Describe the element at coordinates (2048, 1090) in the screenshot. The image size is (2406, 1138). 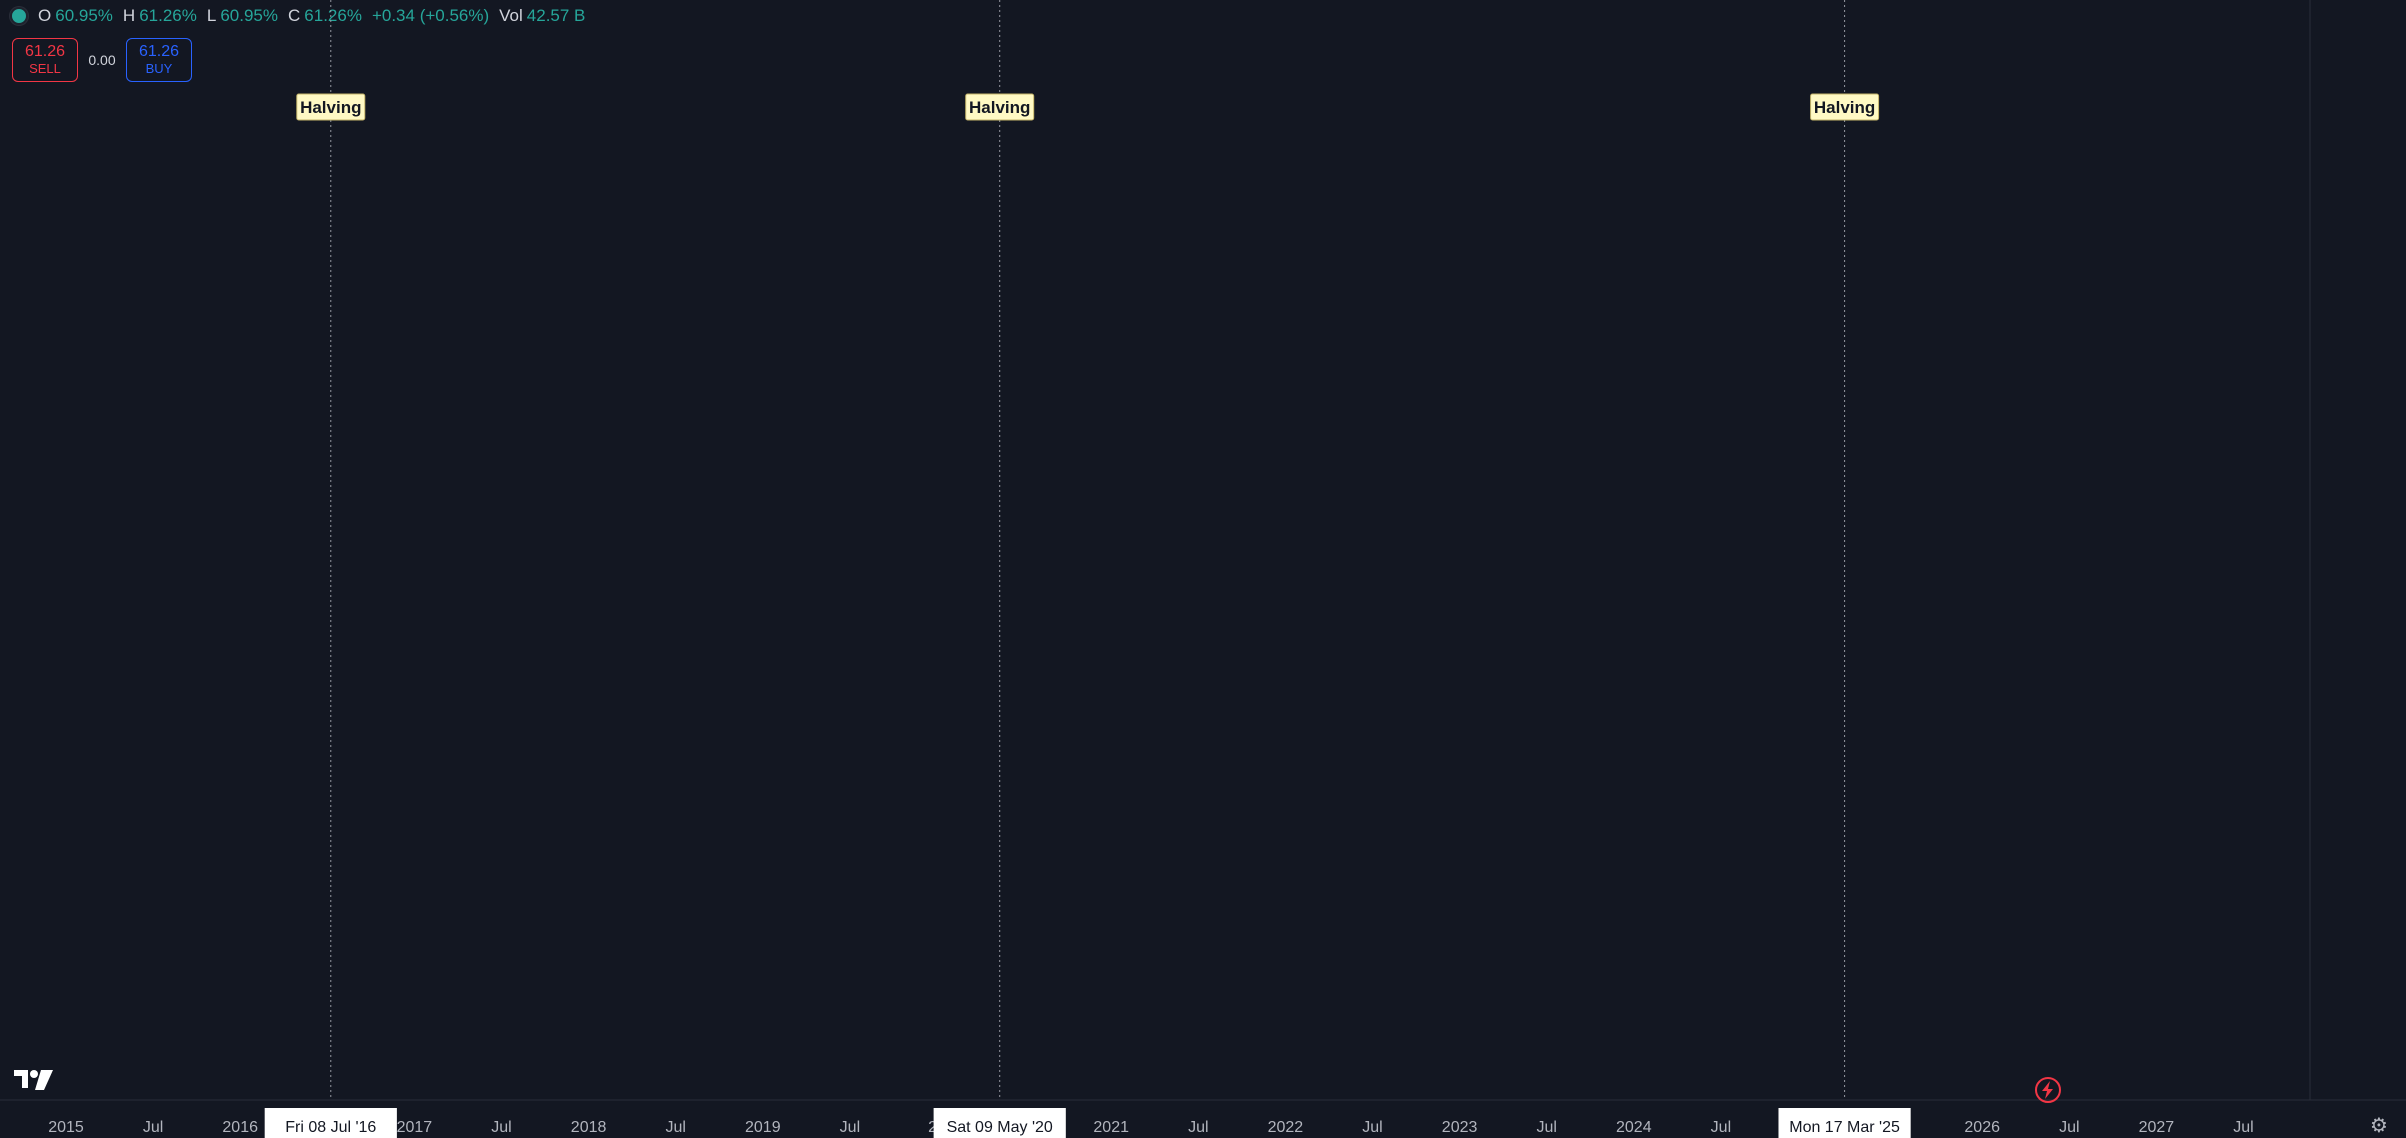
I see `lightning-icon` at that location.